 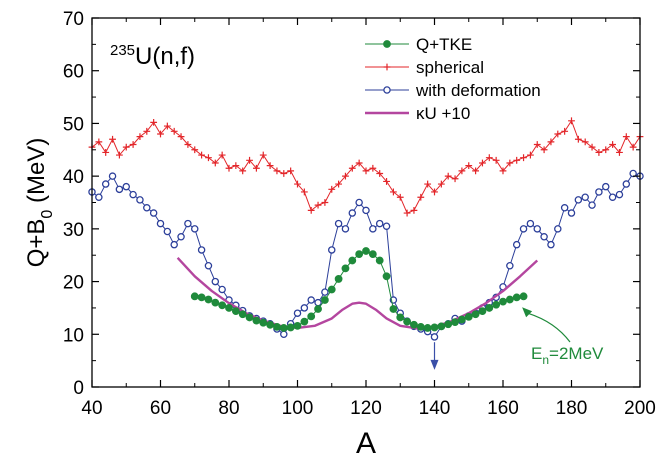 What do you see at coordinates (478, 90) in the screenshot?
I see `legend-label-with-deformation: with deformation` at bounding box center [478, 90].